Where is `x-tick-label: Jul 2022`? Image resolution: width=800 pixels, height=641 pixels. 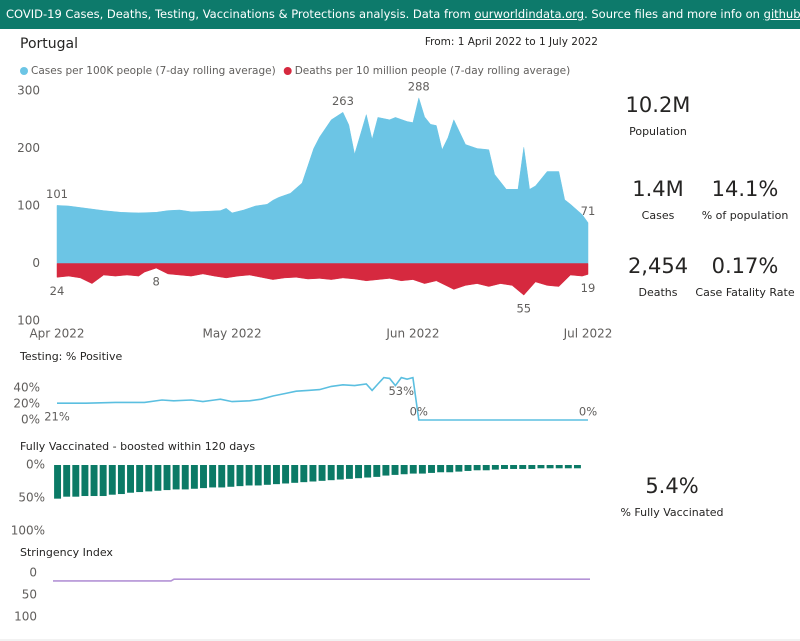
x-tick-label: Jul 2022 is located at coordinates (588, 334).